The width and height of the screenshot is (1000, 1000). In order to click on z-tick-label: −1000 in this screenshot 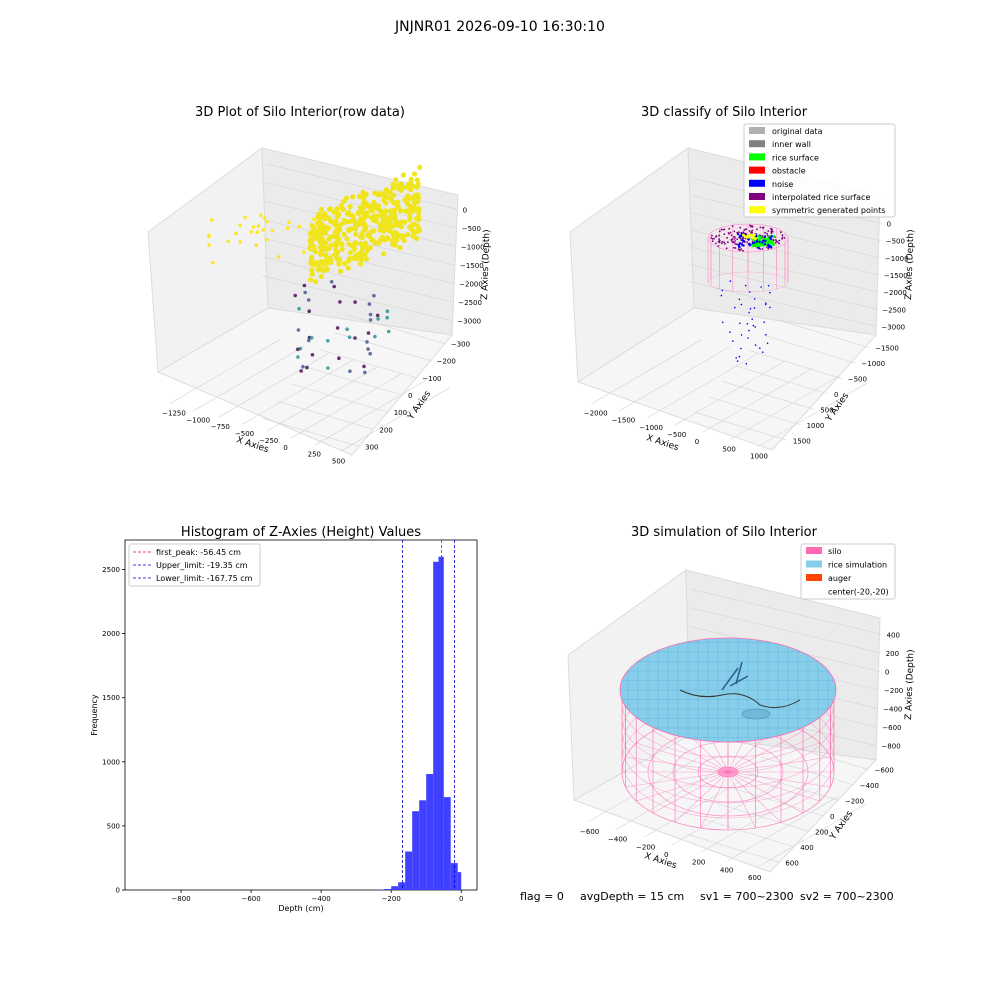, I will do `click(473, 247)`.